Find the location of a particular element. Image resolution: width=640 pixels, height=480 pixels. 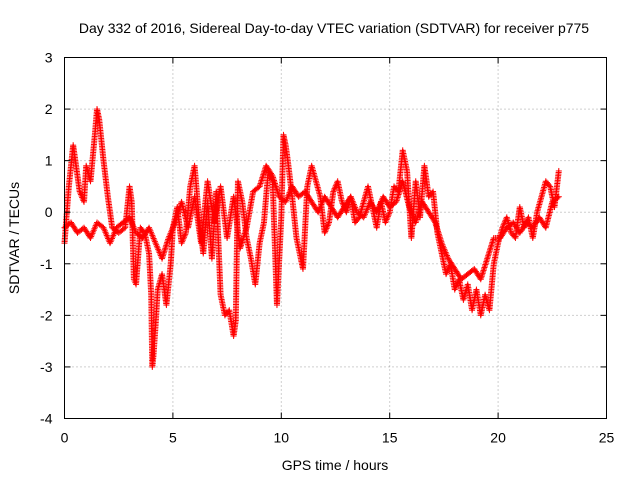

y-tick-label: 3 is located at coordinates (49, 58).